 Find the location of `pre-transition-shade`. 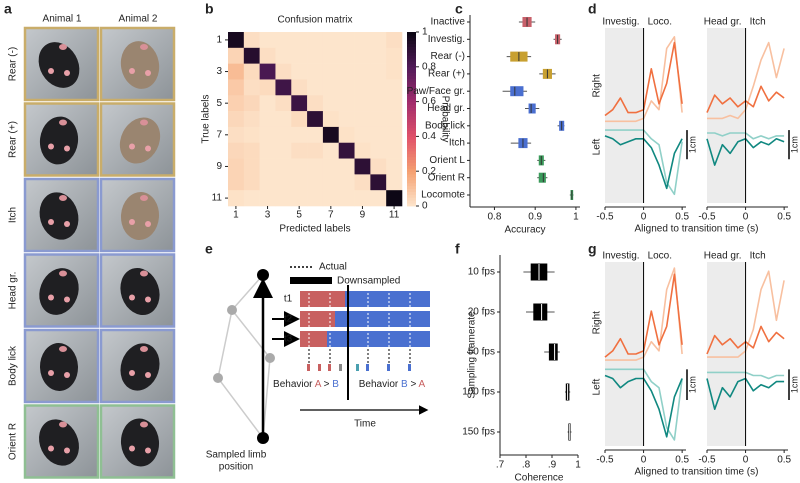

pre-transition-shade is located at coordinates (726, 115).